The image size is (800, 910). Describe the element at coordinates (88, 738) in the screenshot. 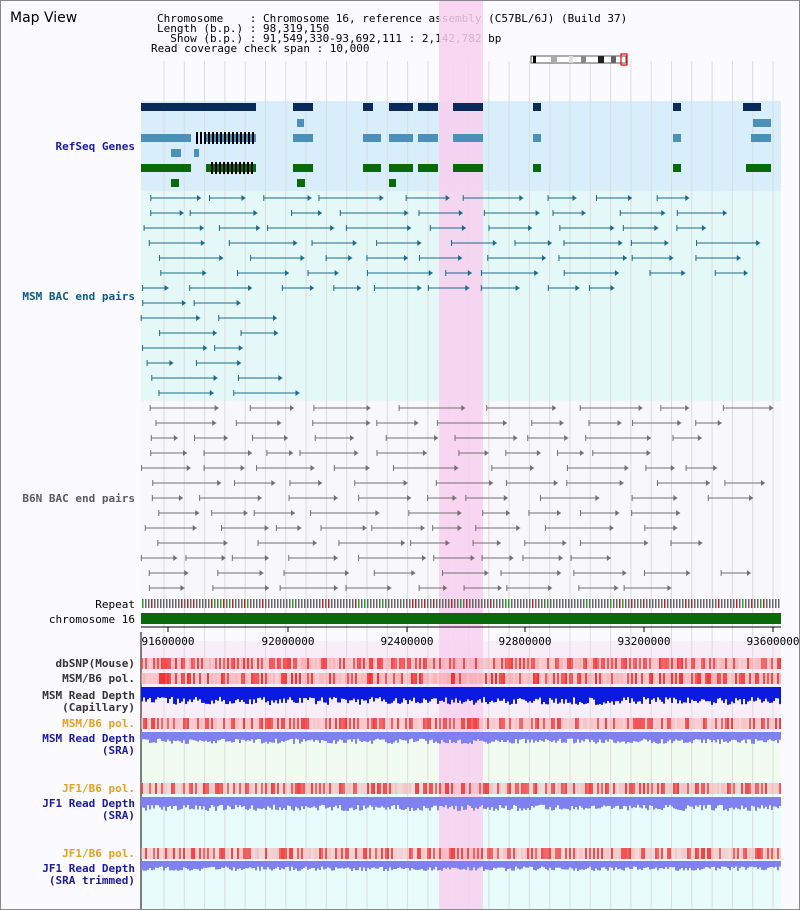

I see `msm-read-depth-sra-label: MSM Read Depth` at that location.